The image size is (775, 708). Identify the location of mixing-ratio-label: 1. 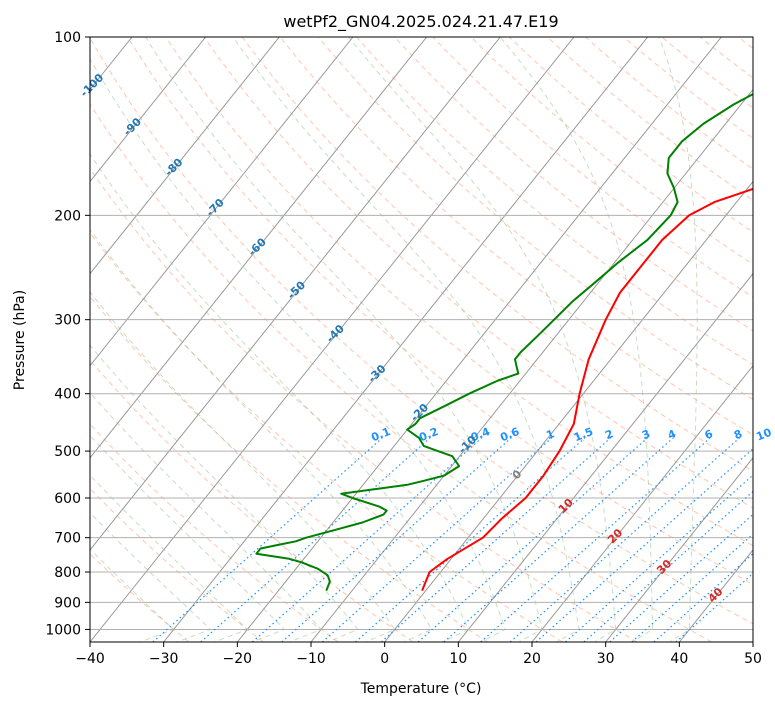
(550, 434).